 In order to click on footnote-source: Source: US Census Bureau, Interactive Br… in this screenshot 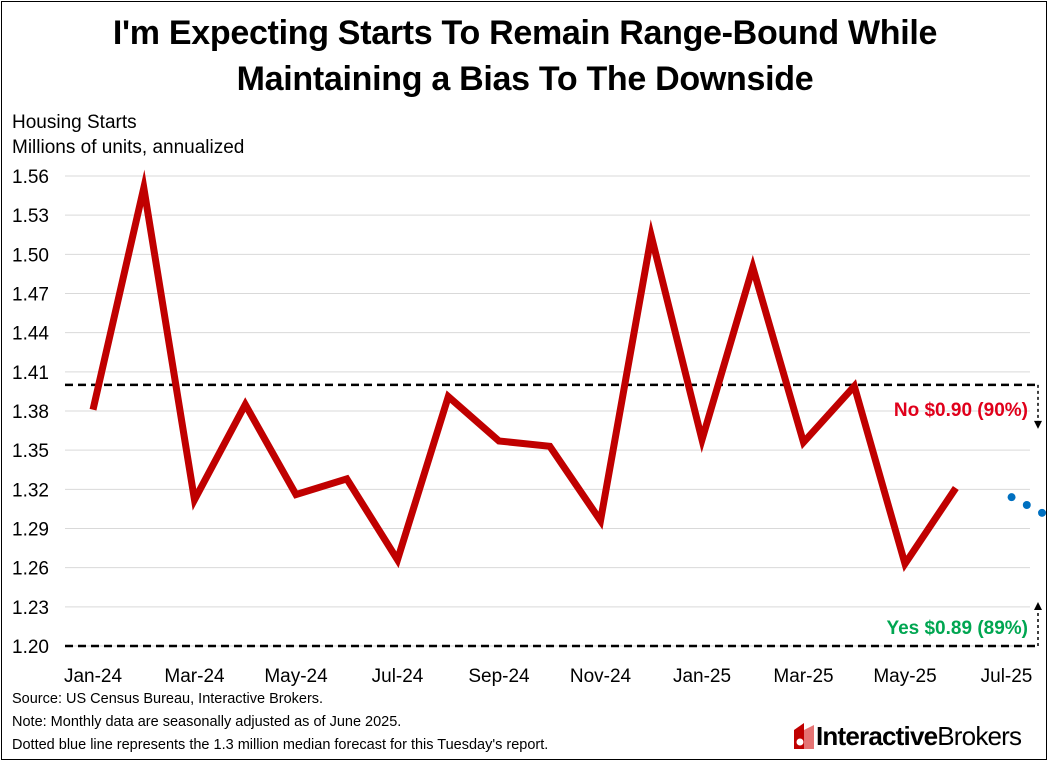, I will do `click(168, 699)`.